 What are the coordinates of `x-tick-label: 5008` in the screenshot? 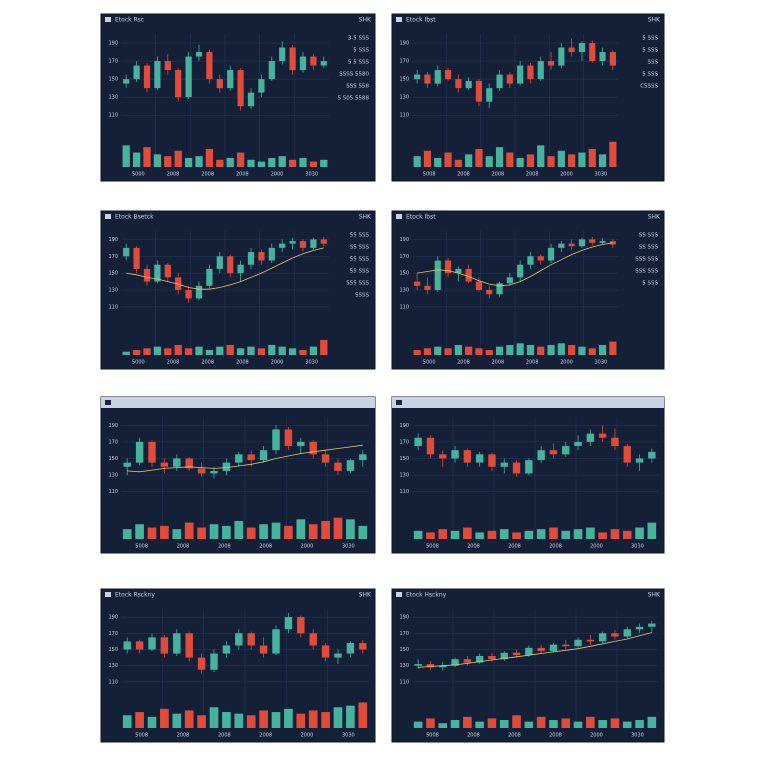 It's located at (432, 547).